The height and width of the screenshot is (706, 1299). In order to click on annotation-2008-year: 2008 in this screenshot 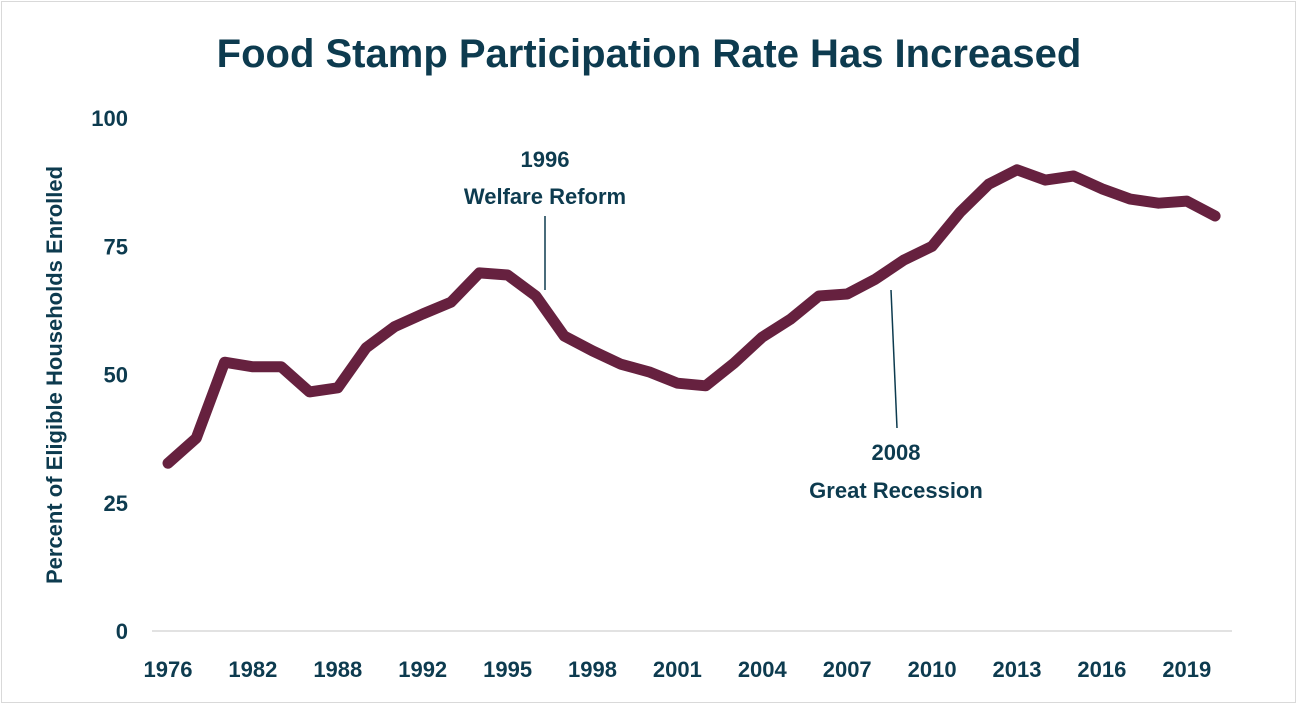, I will do `click(896, 452)`.